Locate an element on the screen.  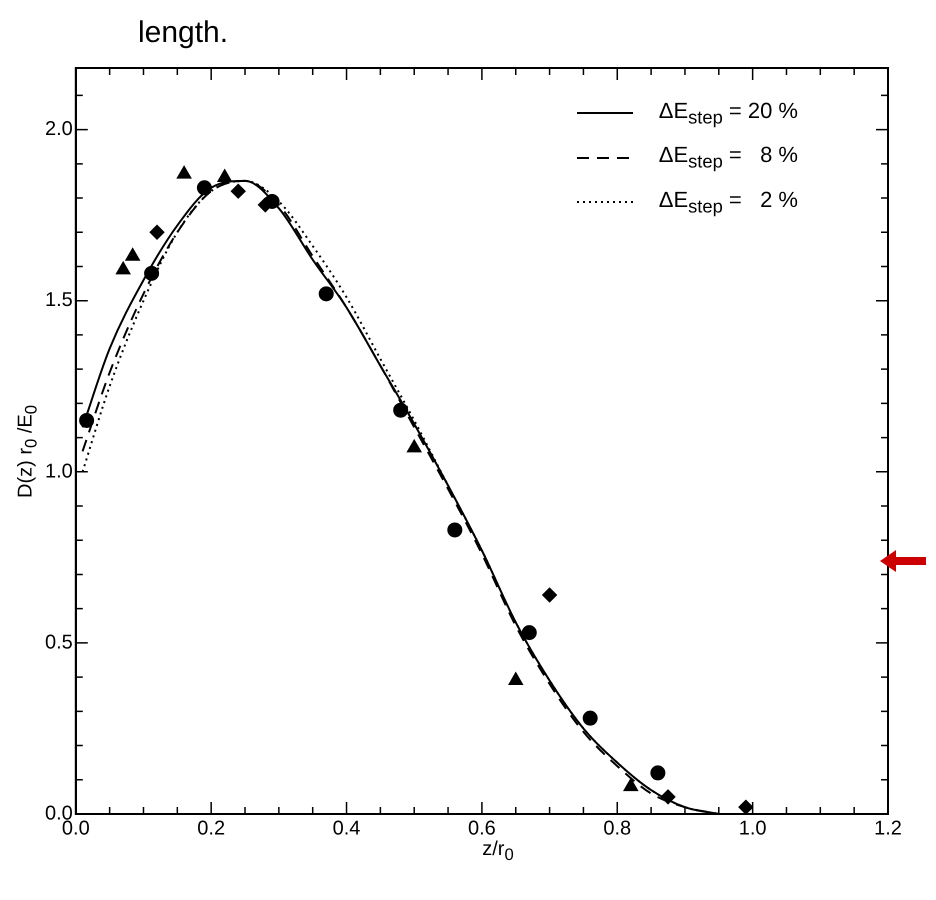
x-tick-label: 0.2 is located at coordinates (211, 829).